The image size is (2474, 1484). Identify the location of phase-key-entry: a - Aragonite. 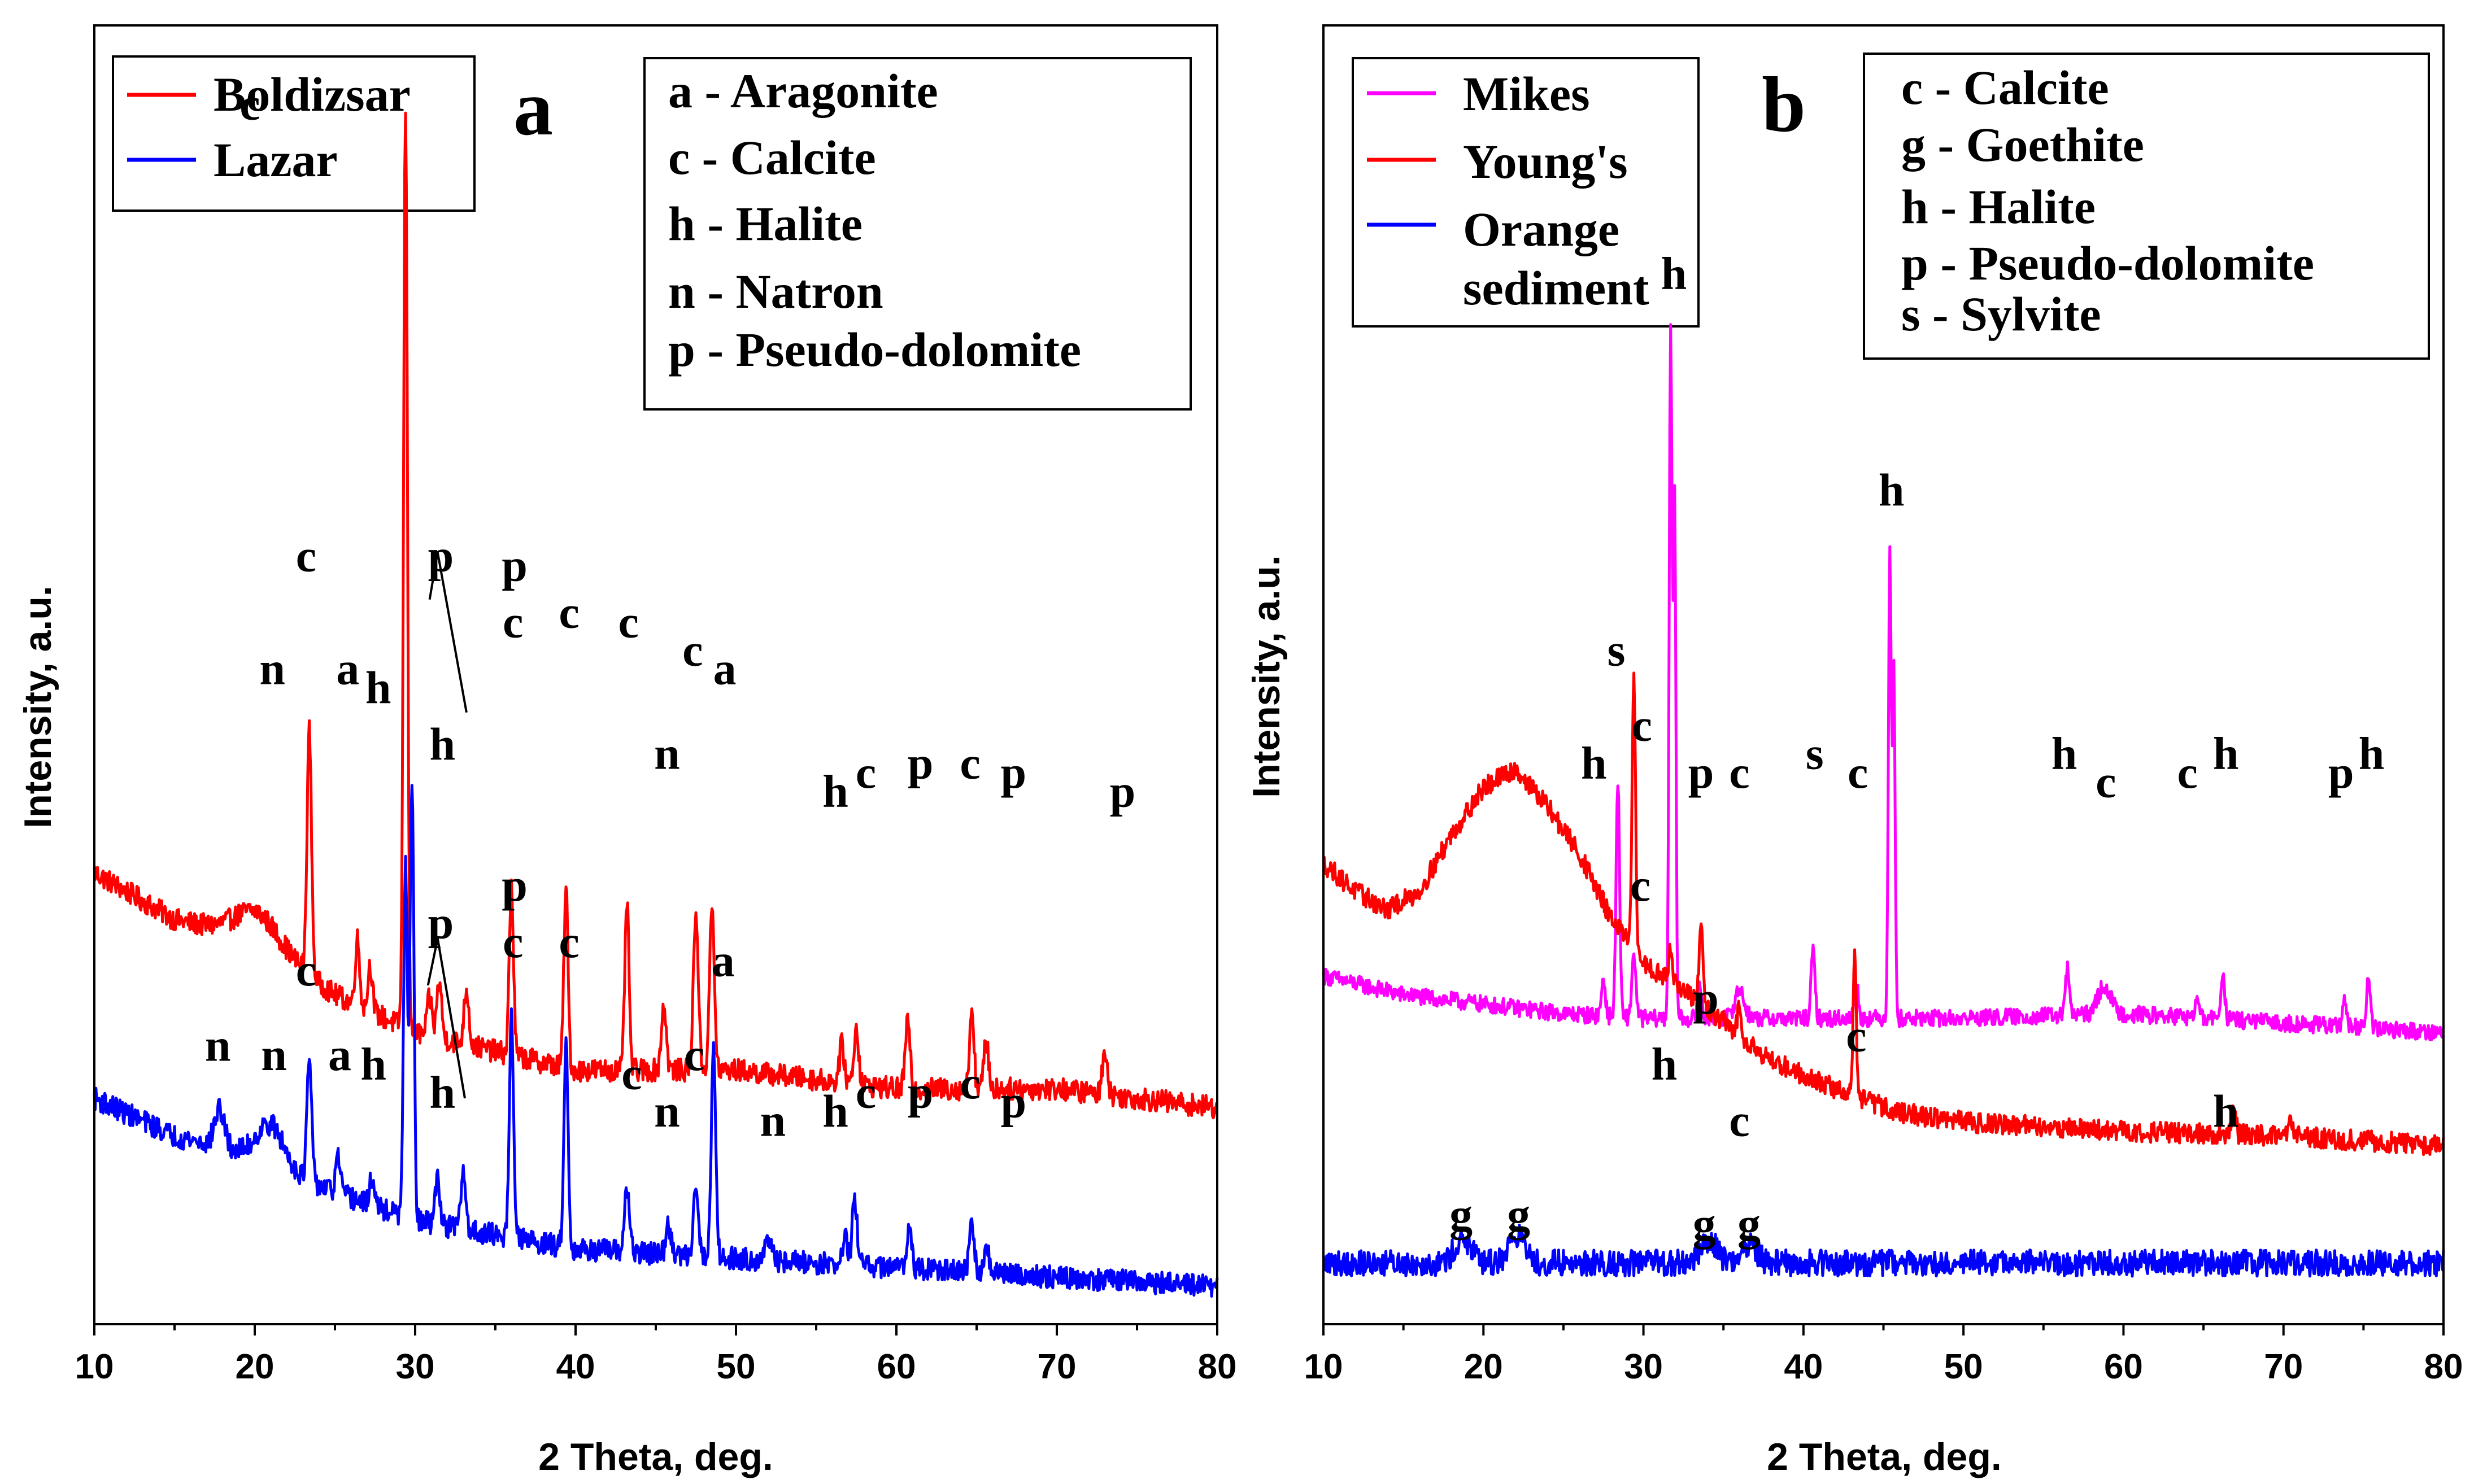
(803, 91).